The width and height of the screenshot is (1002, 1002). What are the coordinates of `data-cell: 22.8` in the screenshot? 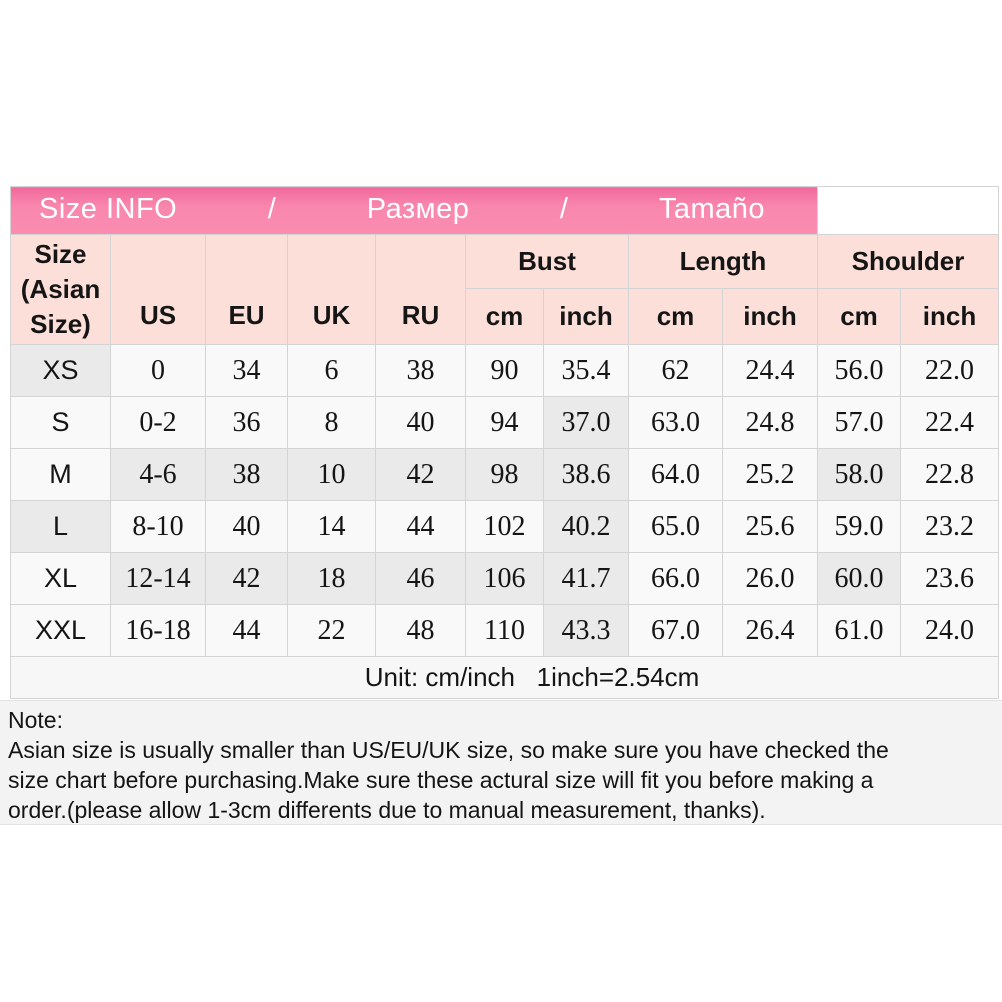 It's located at (950, 474).